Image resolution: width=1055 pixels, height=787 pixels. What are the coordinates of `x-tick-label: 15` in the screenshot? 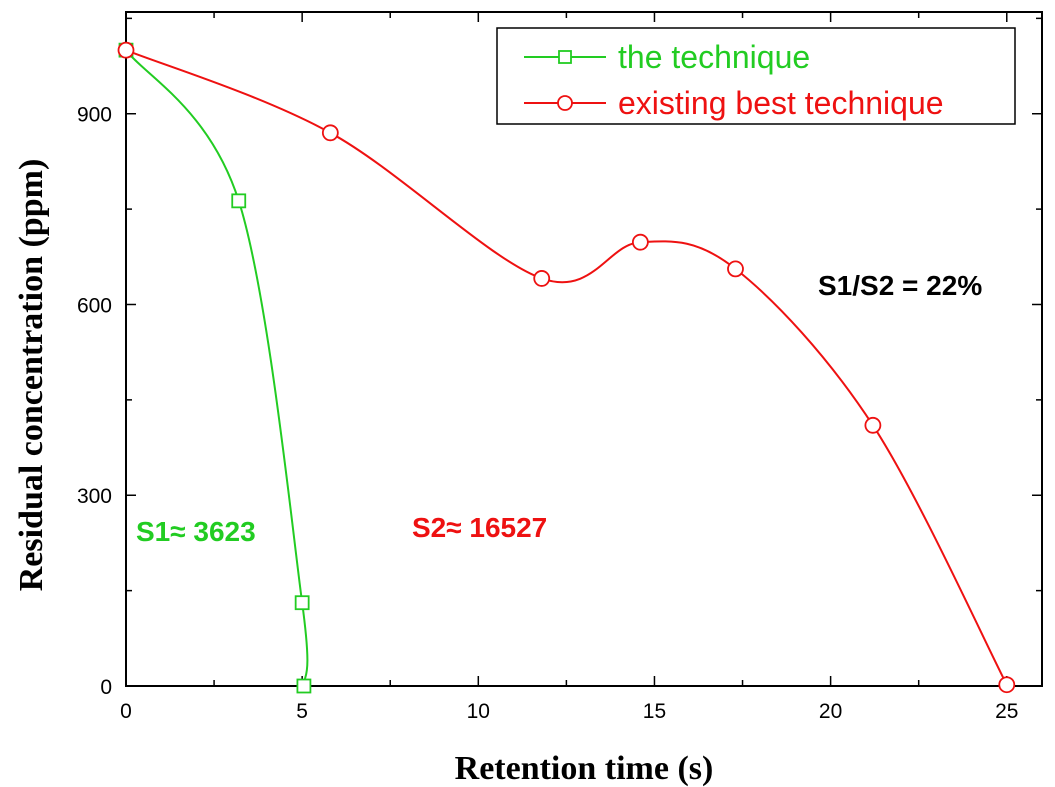 It's located at (654, 711).